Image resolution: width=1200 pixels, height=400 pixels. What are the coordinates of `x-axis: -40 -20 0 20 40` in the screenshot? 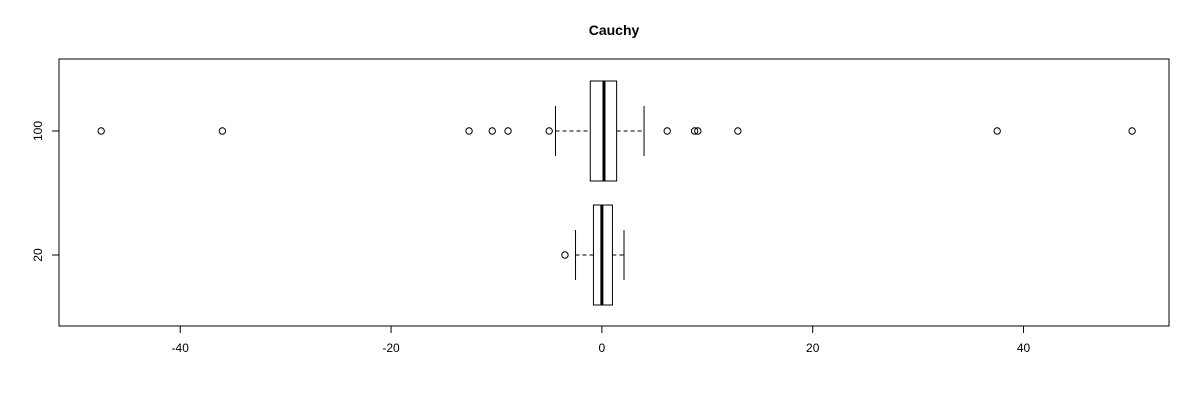 It's located at (601, 340).